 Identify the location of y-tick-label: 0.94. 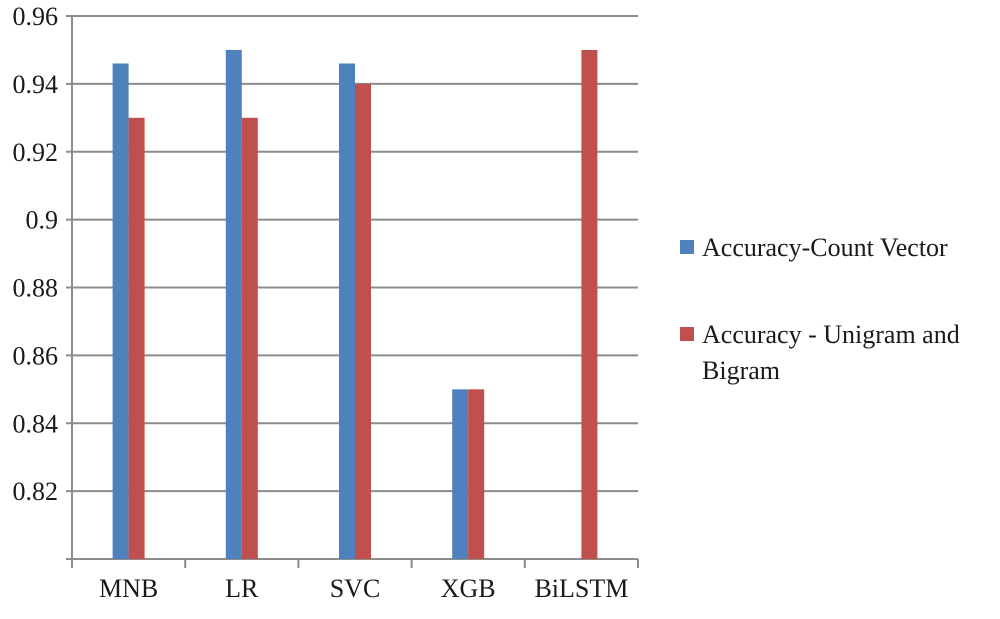
(36, 84).